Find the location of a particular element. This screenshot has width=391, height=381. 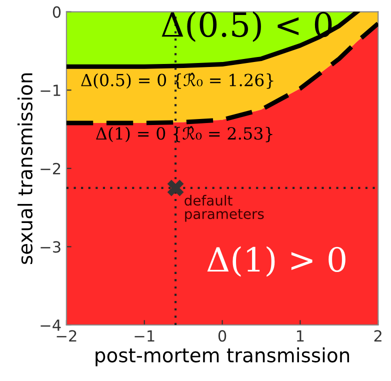

annotation: Δ(1) = 0 {ℛ̂₀ = 2.53} is located at coordinates (184, 134).